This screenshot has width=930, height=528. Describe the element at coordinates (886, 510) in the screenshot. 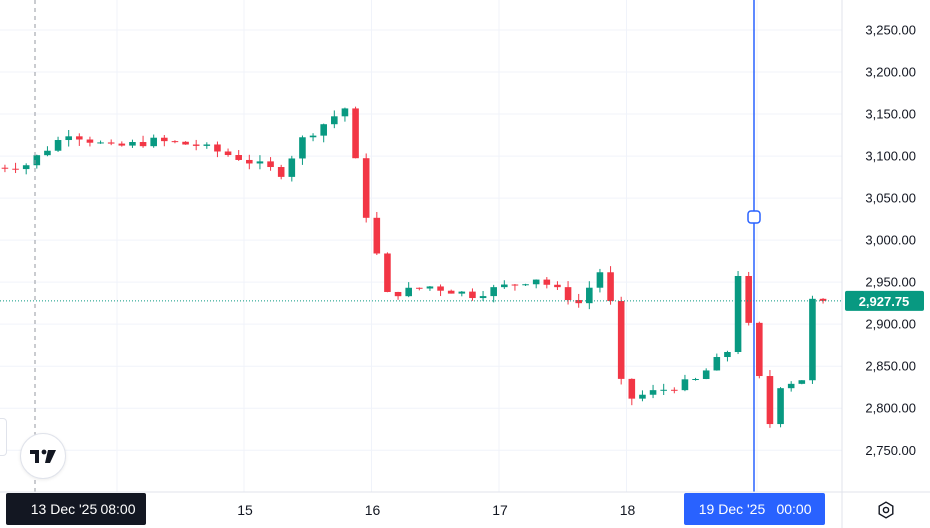

I see `chart-settings-button` at that location.